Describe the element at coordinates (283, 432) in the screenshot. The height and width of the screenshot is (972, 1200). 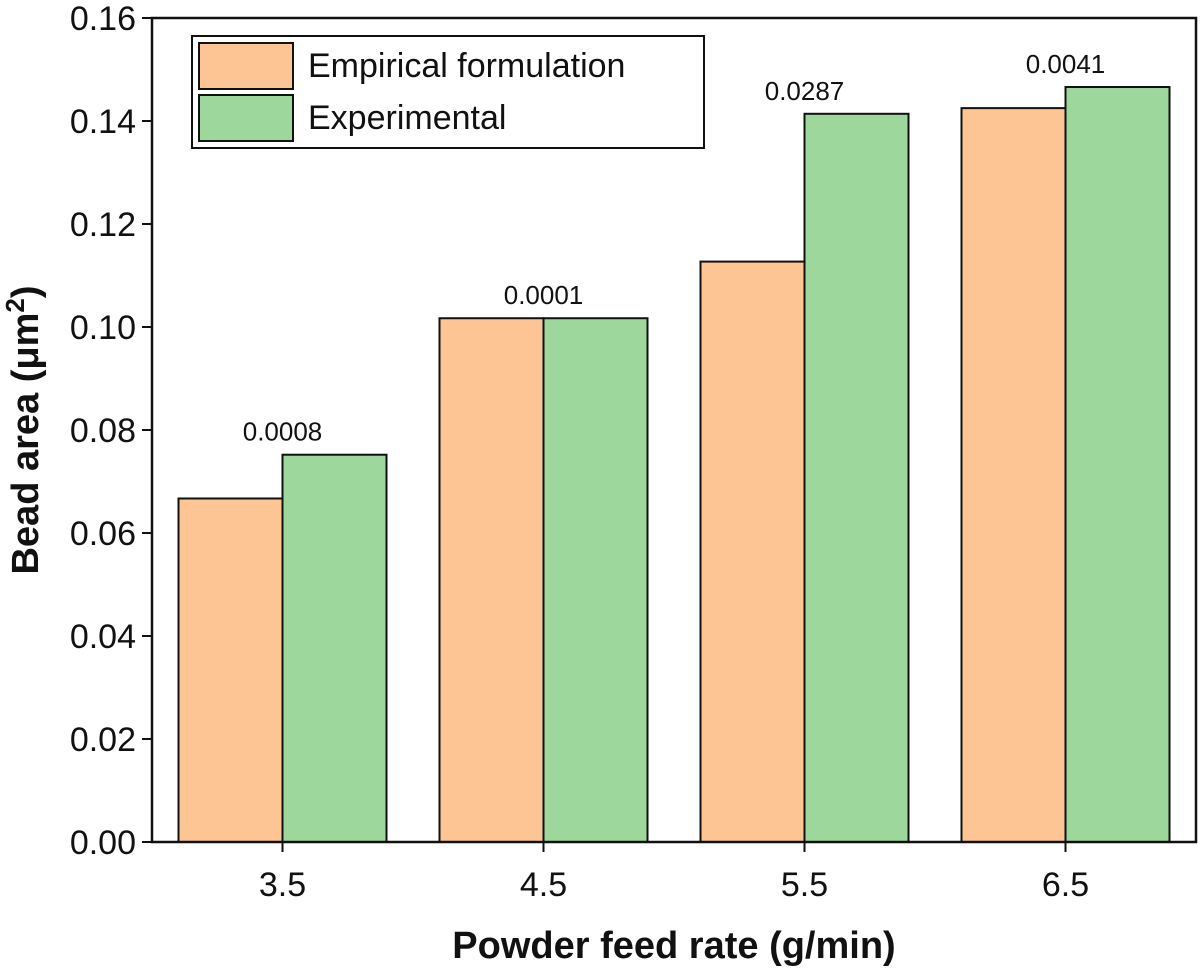
I see `data-label-3.5: 0.0008` at that location.